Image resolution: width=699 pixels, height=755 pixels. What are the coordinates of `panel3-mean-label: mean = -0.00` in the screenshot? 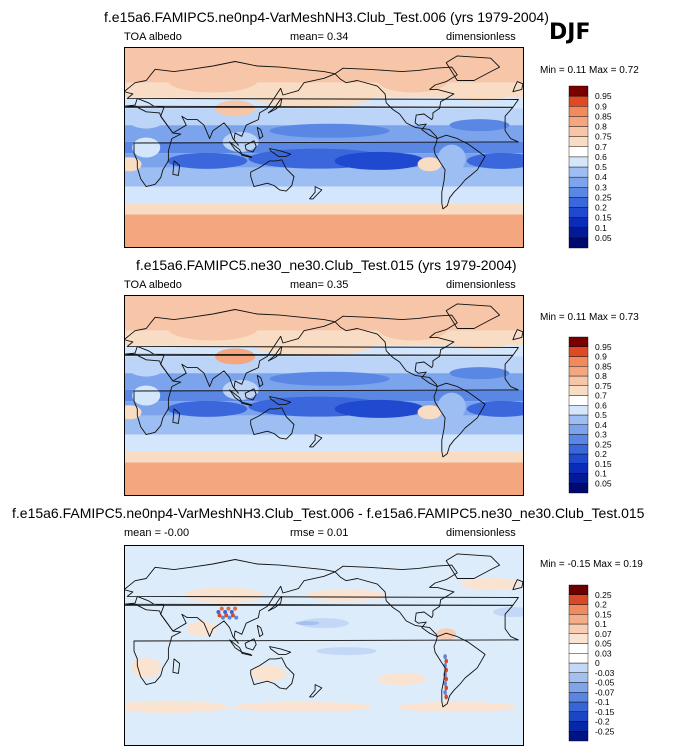 It's located at (157, 533).